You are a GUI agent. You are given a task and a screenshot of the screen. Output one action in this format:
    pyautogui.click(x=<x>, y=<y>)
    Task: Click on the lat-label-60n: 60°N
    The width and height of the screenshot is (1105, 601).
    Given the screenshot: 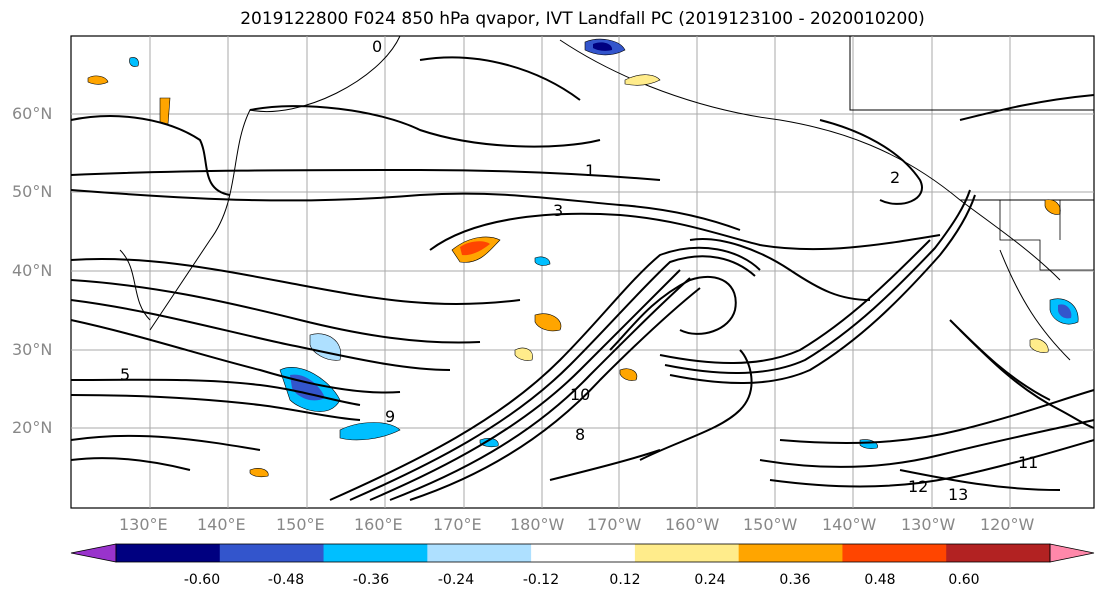 What is the action you would take?
    pyautogui.click(x=32, y=113)
    